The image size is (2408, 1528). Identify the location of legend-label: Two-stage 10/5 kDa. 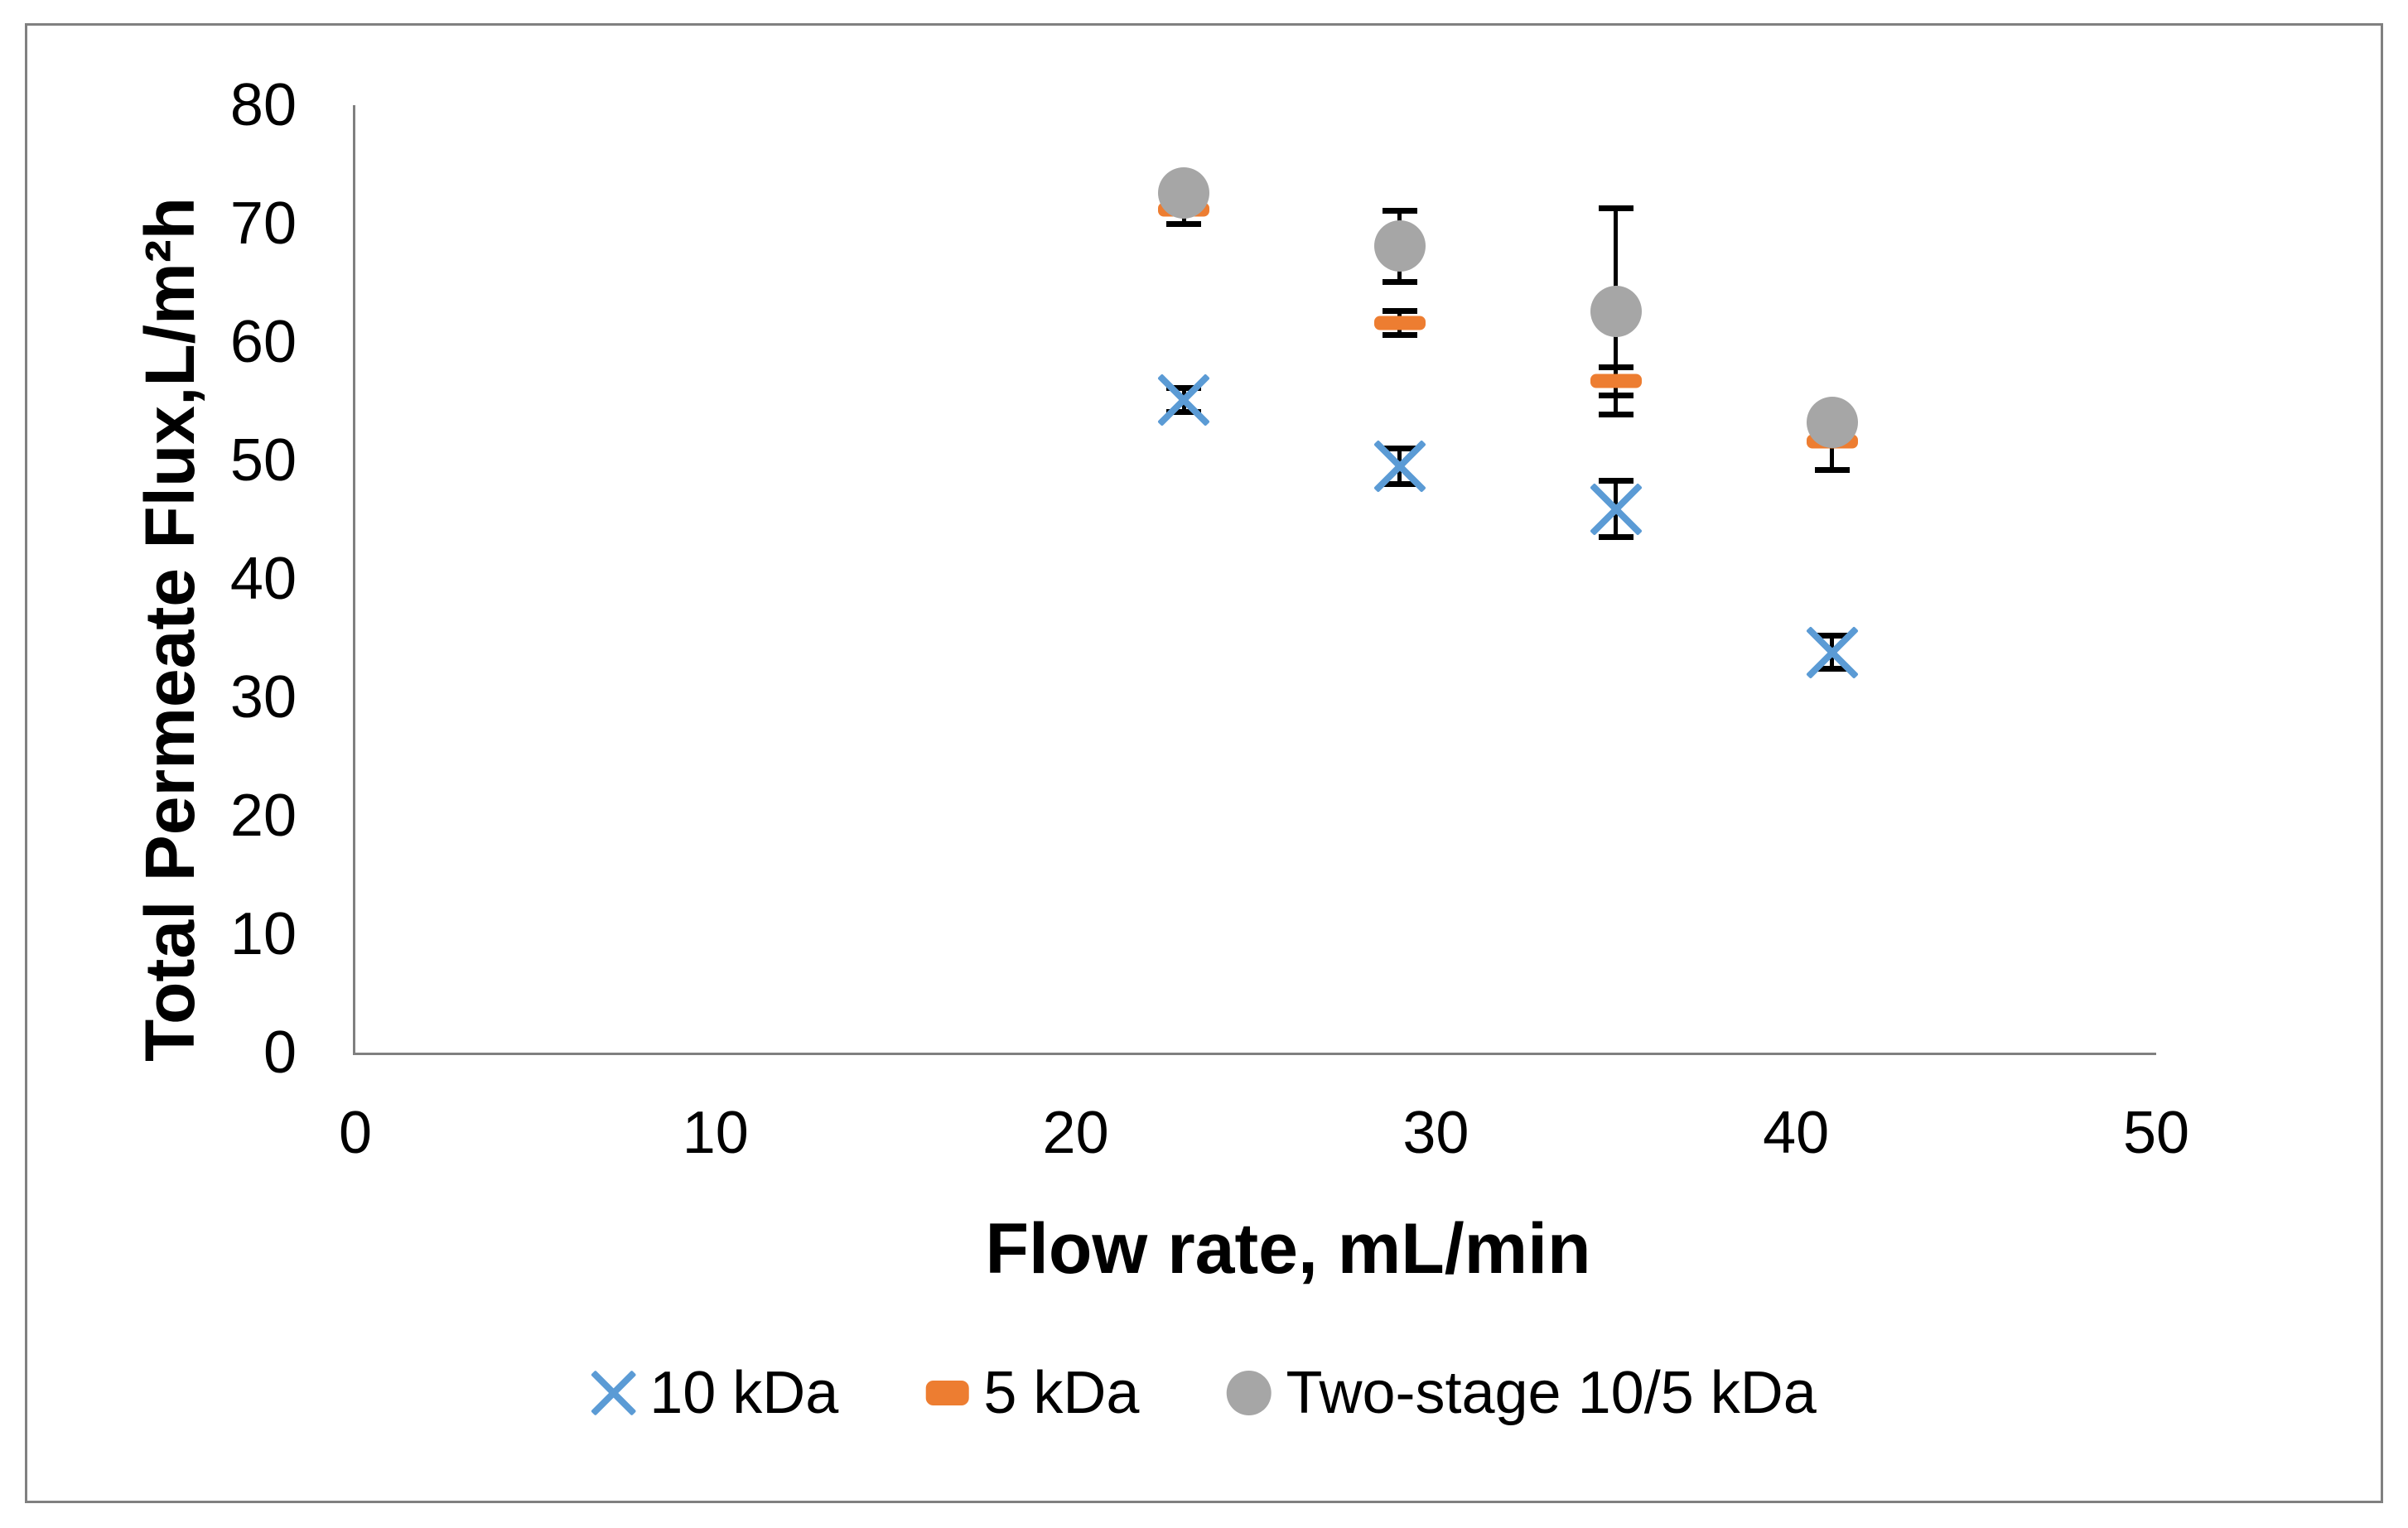
(1551, 1393).